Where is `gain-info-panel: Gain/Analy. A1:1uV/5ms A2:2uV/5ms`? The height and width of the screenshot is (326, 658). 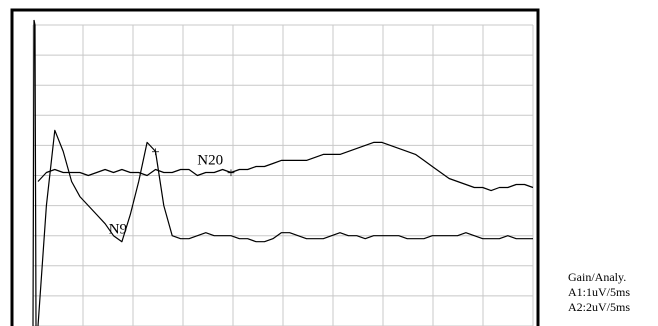
gain-info-panel: Gain/Analy. A1:1uV/5ms A2:2uV/5ms is located at coordinates (599, 292).